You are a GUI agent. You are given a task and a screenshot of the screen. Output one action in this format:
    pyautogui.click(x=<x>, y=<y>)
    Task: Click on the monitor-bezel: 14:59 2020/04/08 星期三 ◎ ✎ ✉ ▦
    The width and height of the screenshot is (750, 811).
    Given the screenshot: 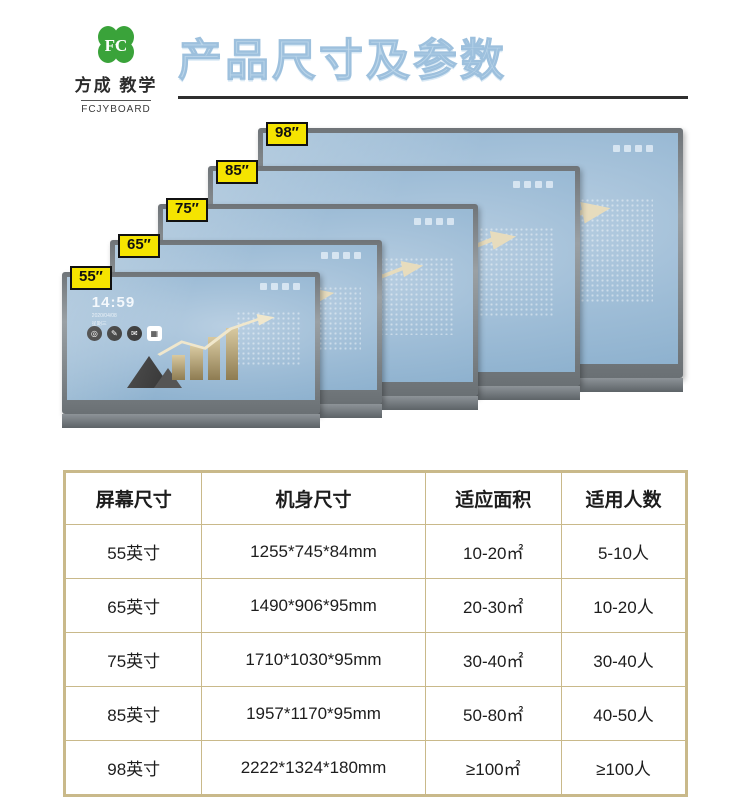 What is the action you would take?
    pyautogui.click(x=191, y=350)
    